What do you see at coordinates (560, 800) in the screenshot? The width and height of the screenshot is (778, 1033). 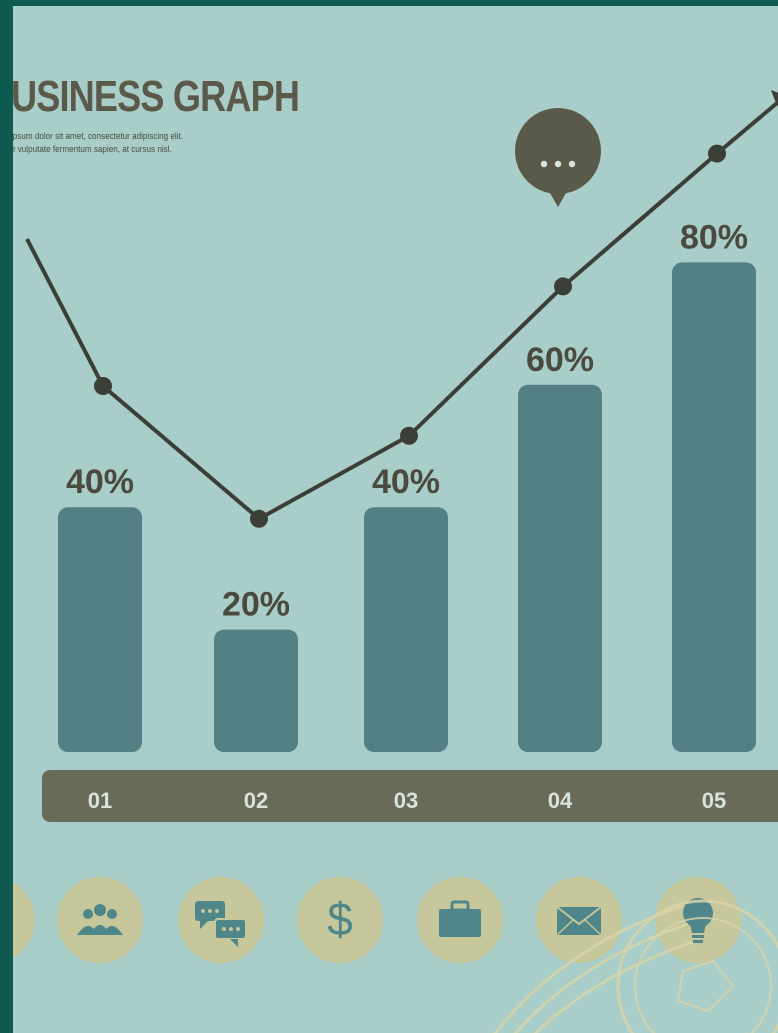 I see `category-label-04: 04` at bounding box center [560, 800].